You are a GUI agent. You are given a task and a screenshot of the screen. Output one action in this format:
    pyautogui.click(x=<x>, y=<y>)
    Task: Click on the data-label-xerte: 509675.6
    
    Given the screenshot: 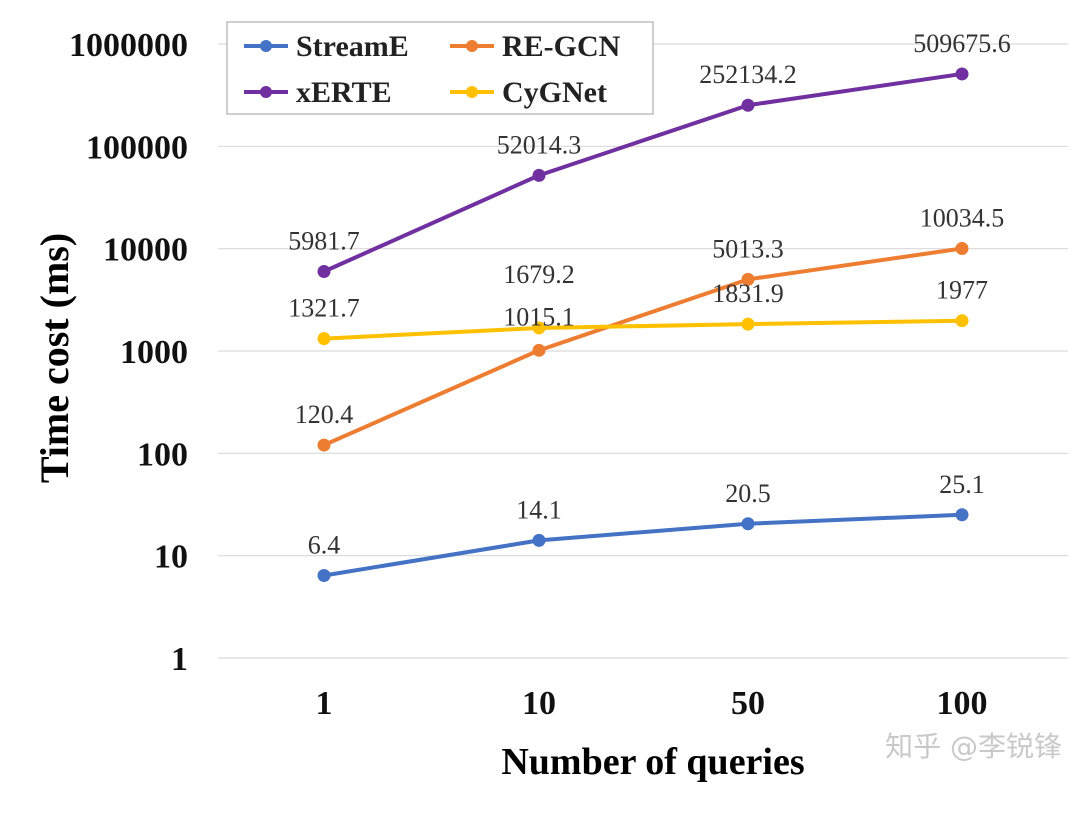 What is the action you would take?
    pyautogui.click(x=962, y=43)
    